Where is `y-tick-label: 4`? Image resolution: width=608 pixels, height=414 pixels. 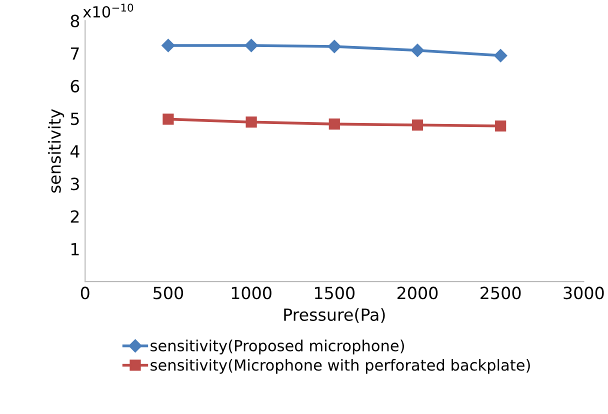
y-tick-label: 4 is located at coordinates (75, 151).